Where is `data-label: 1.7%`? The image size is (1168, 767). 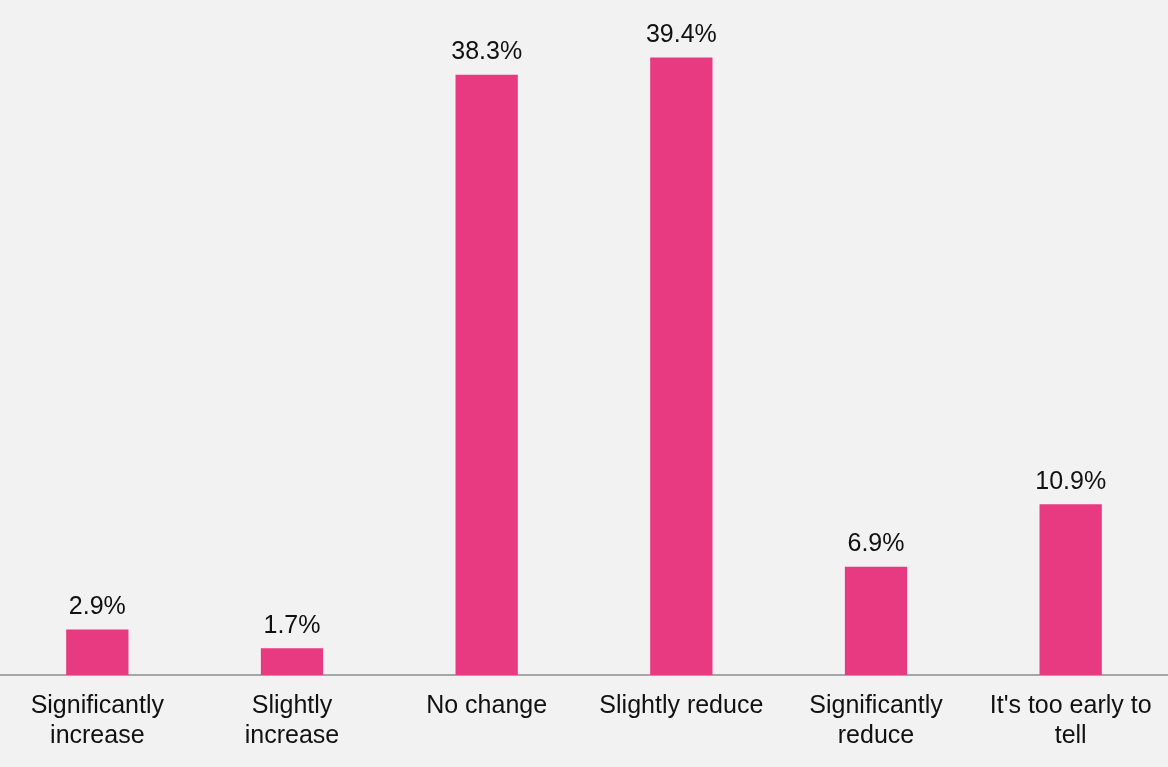
data-label: 1.7% is located at coordinates (292, 623).